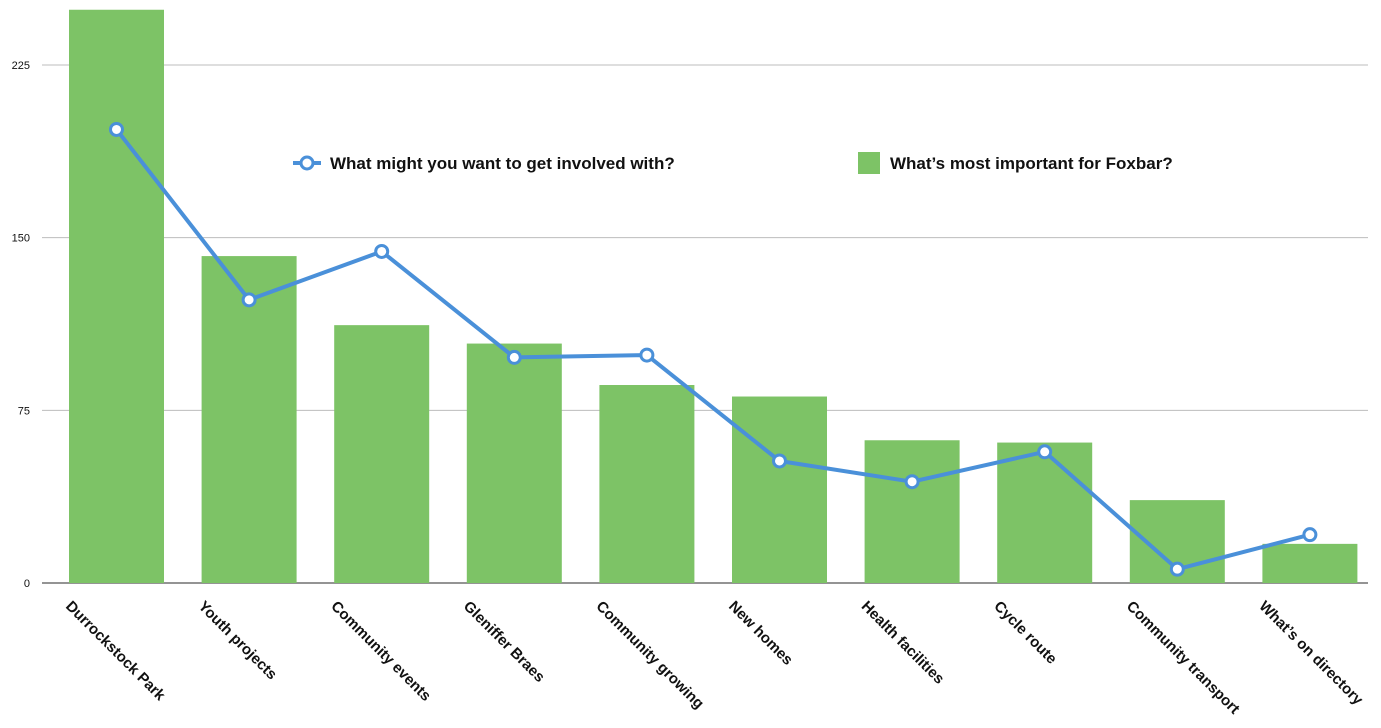  Describe the element at coordinates (1031, 163) in the screenshot. I see `legend-label-bar: What’s most important for Foxbar?` at that location.